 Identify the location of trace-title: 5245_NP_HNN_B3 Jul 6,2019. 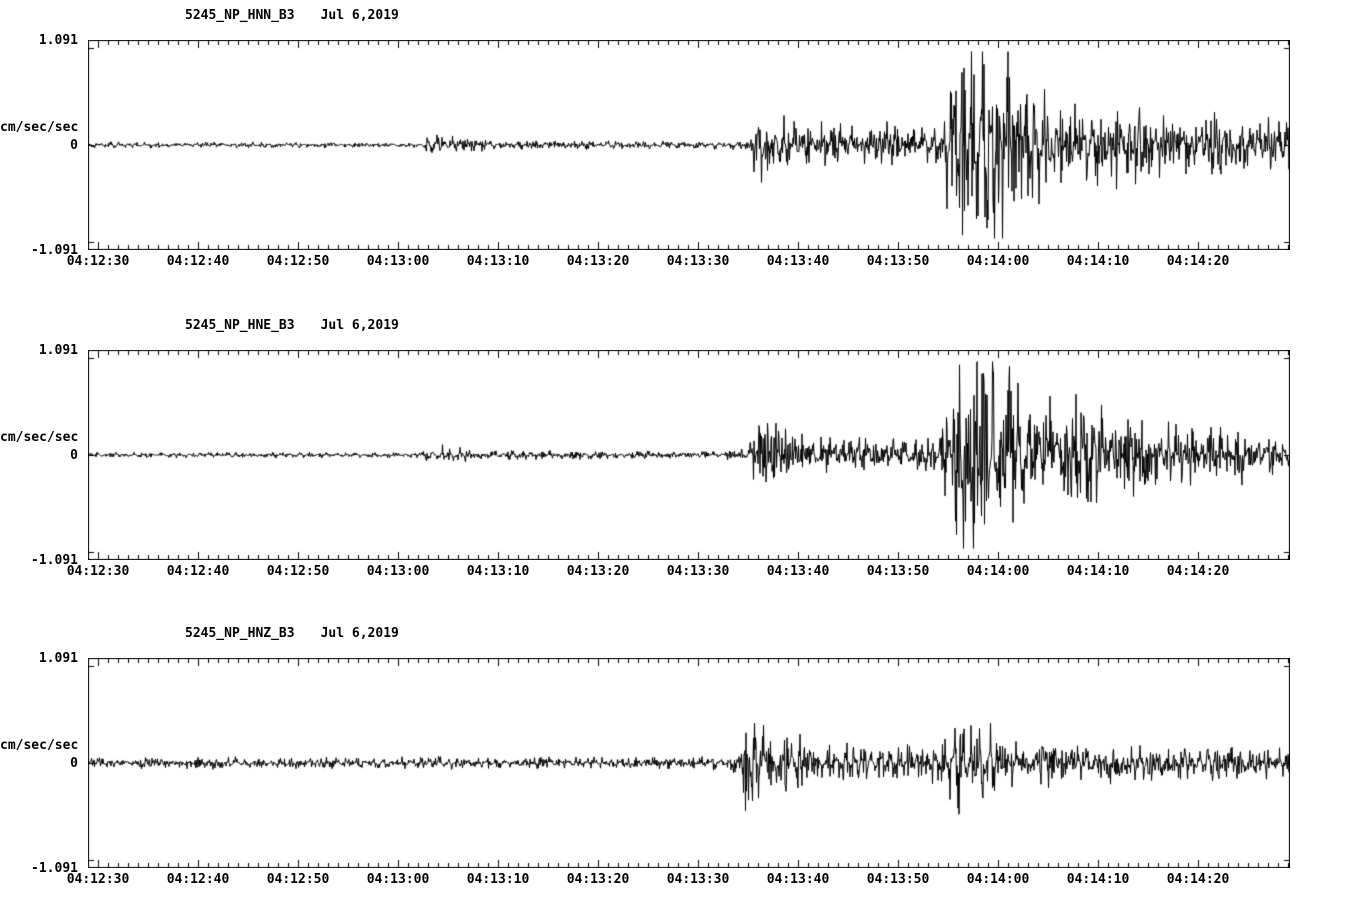
(292, 15).